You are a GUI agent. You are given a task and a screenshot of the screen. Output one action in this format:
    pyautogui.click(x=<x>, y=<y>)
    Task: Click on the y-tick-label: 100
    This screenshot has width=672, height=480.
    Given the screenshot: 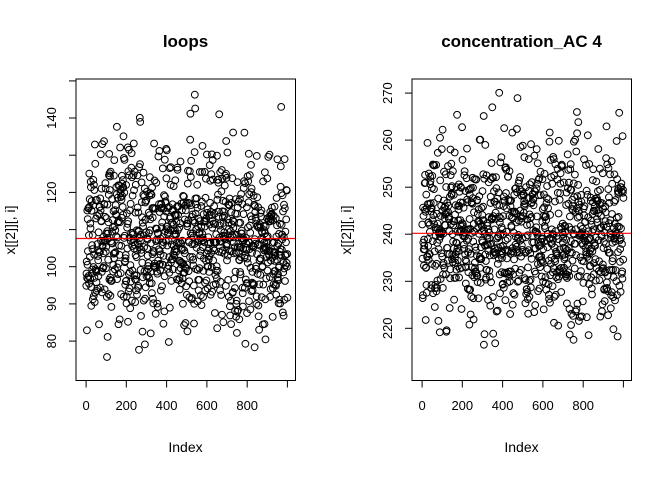 What is the action you would take?
    pyautogui.click(x=51, y=267)
    